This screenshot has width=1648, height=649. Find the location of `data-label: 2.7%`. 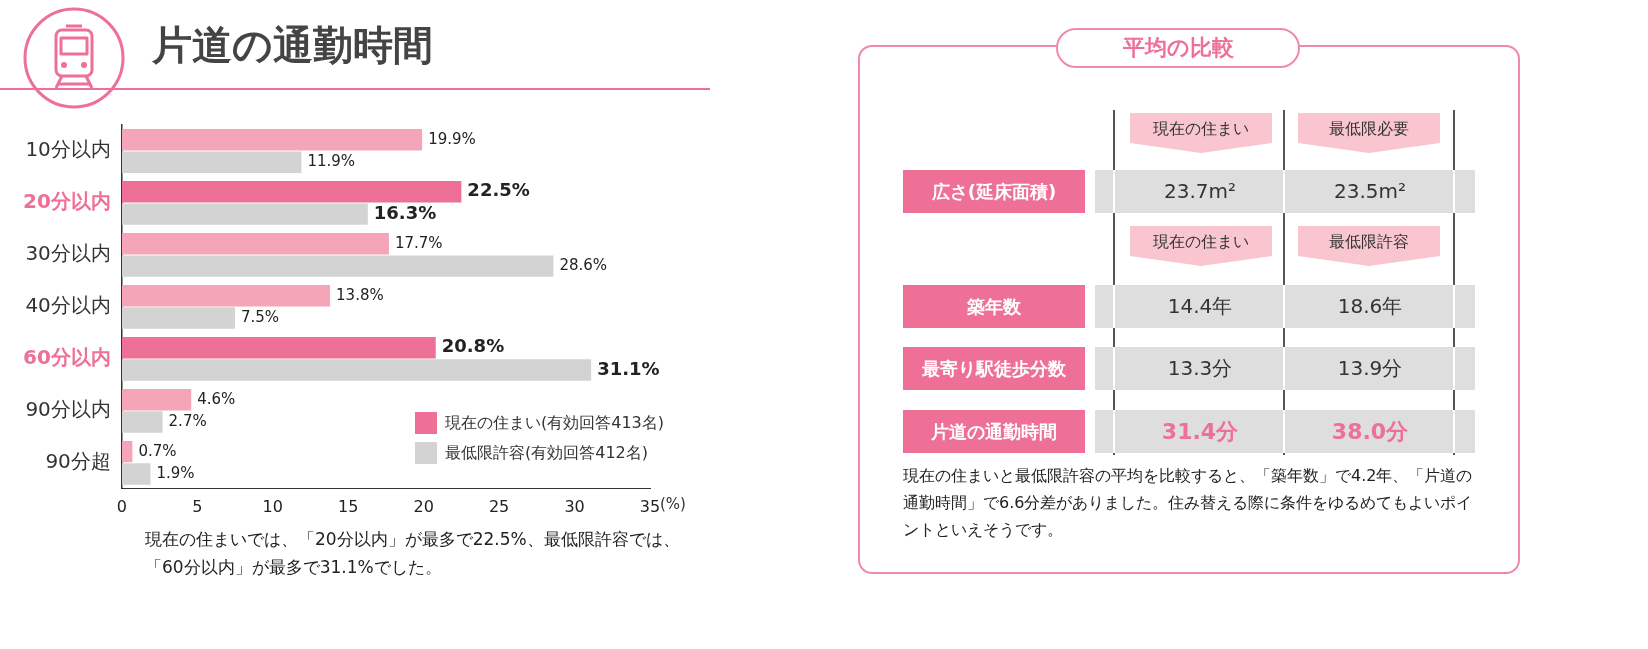

data-label: 2.7% is located at coordinates (187, 420).